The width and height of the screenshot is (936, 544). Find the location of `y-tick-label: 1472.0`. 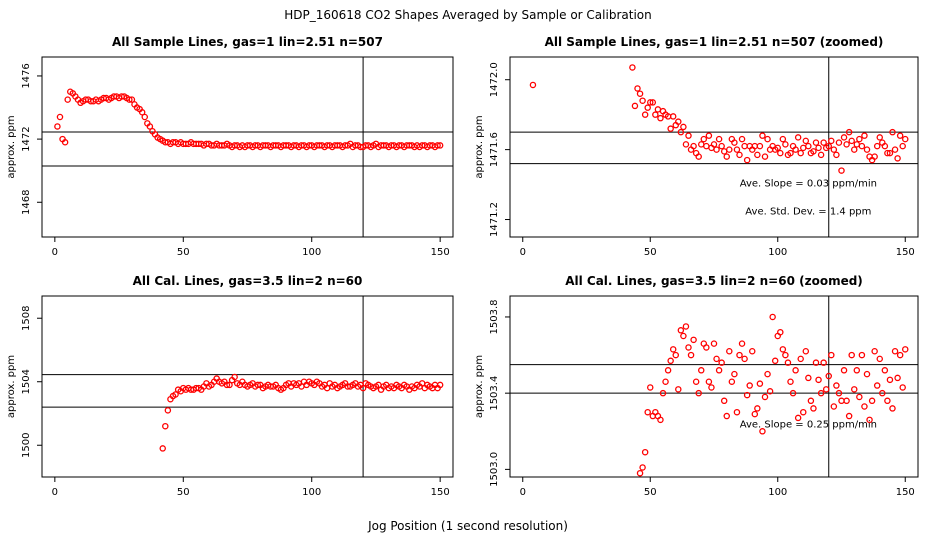

y-tick-label: 1472.0 is located at coordinates (494, 79).